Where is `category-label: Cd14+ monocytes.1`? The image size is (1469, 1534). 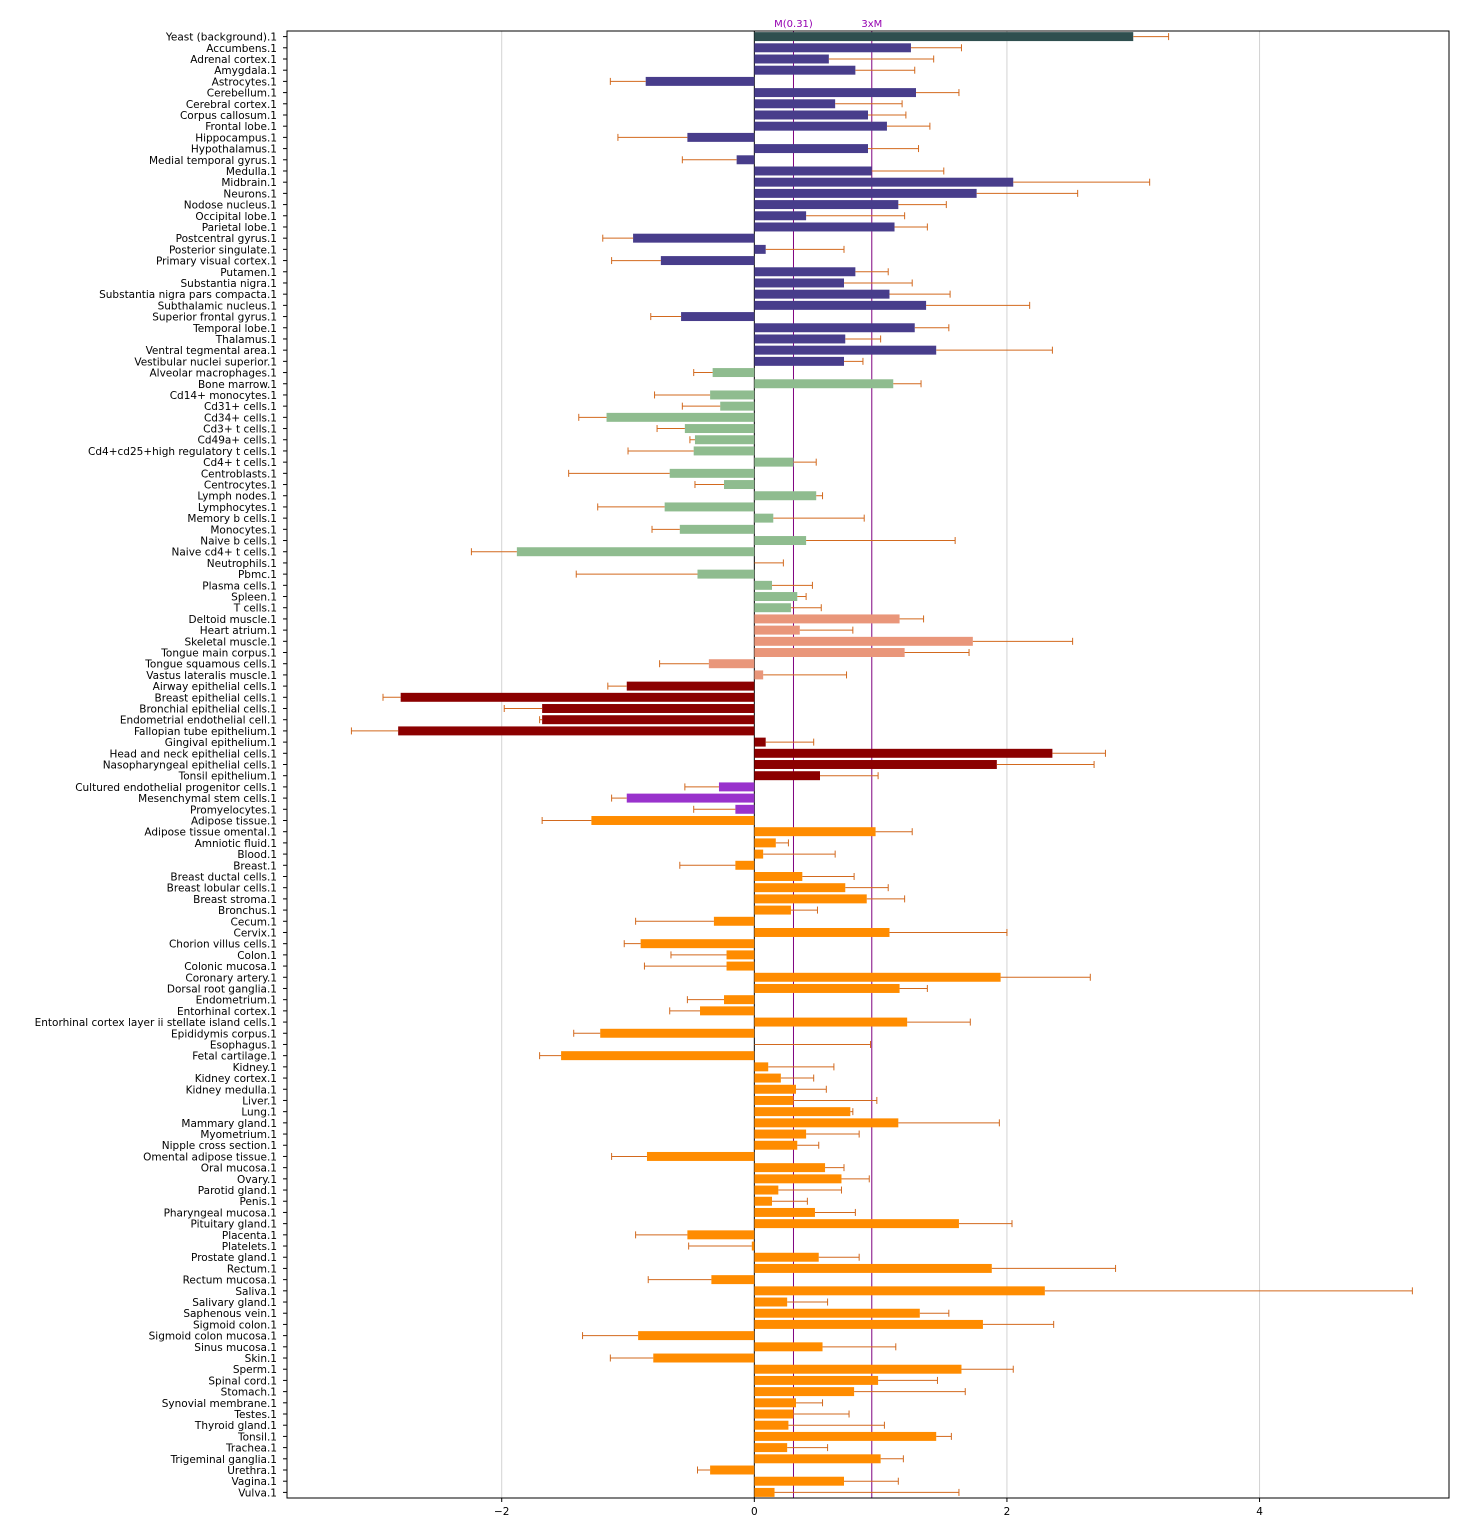
category-label: Cd14+ monocytes.1 is located at coordinates (223, 396).